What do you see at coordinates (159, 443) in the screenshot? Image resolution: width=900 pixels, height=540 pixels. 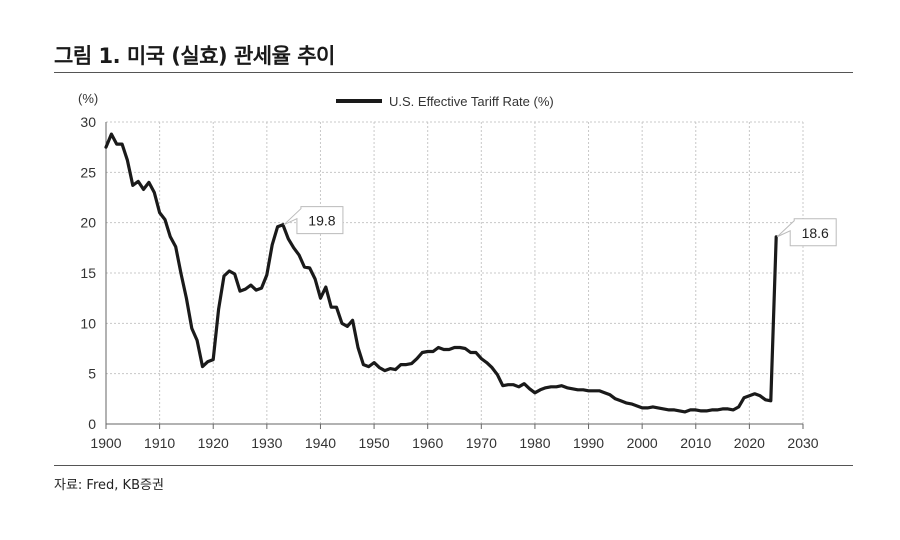 I see `x-tick-label-1910: 1910` at bounding box center [159, 443].